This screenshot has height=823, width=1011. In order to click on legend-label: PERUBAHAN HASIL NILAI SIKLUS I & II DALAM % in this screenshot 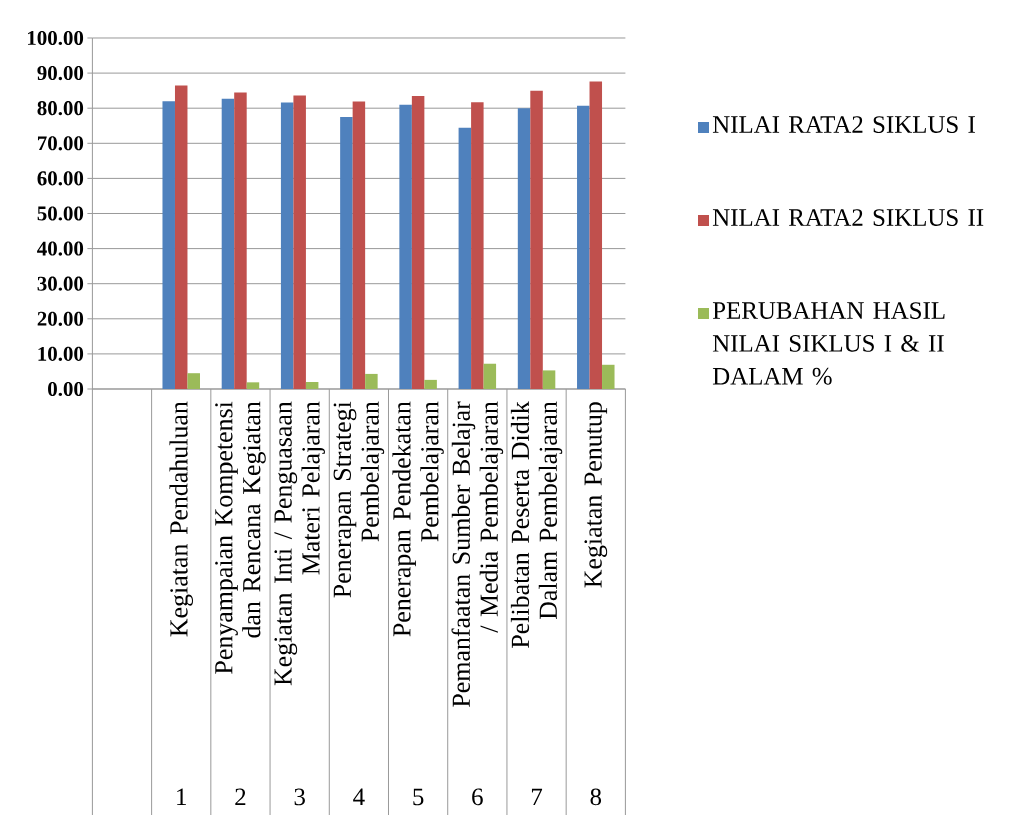, I will do `click(828, 343)`.